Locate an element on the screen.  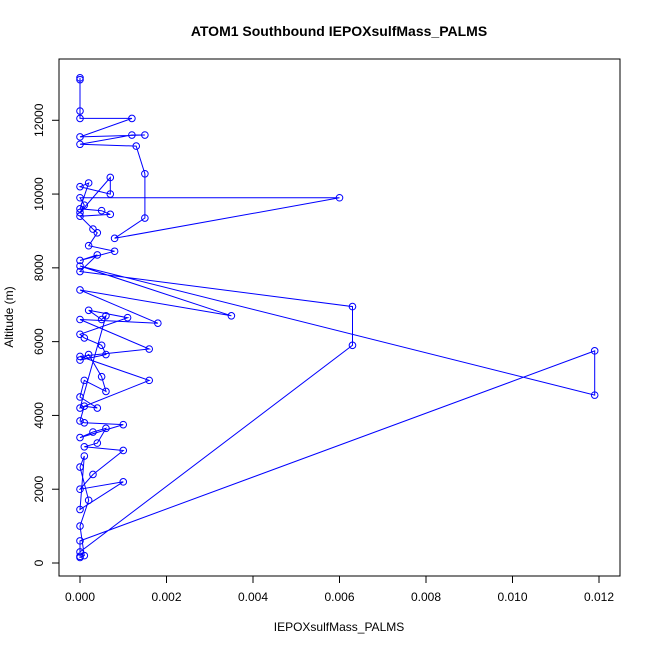
y-axis-label: Altitude (m) is located at coordinates (9, 316).